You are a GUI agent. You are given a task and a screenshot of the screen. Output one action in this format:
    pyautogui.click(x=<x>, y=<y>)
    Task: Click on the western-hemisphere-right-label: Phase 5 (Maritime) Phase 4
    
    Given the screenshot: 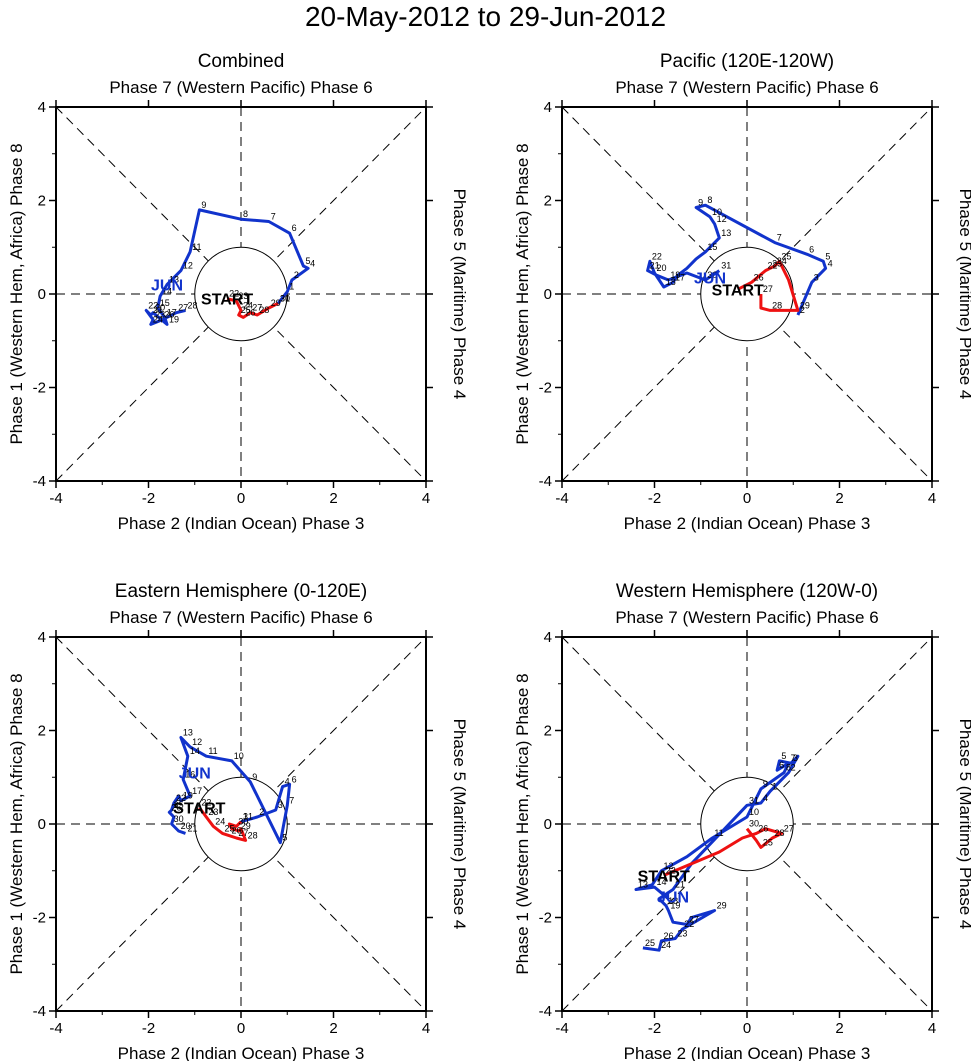 What is the action you would take?
    pyautogui.click(x=963, y=824)
    